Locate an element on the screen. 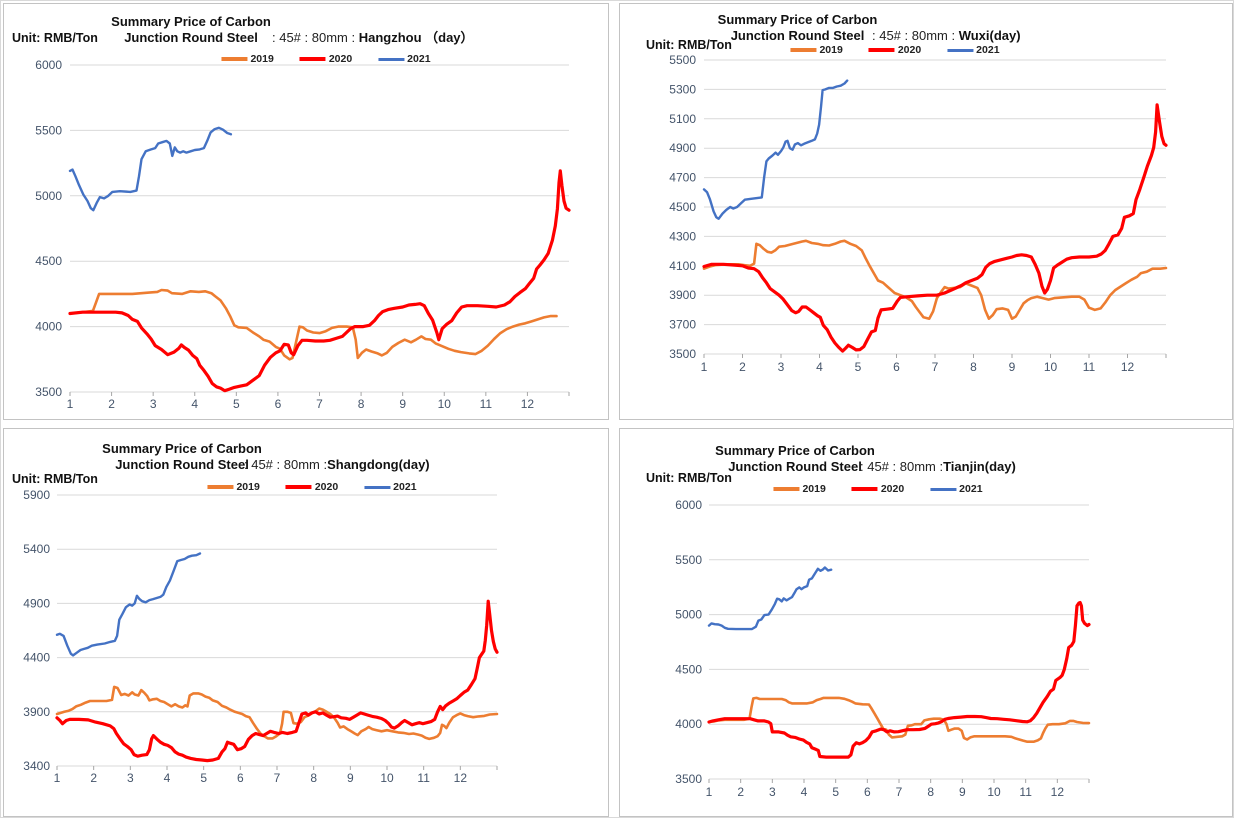 This screenshot has width=1234, height=818. x-axis-tick-label: 5 is located at coordinates (835, 792).